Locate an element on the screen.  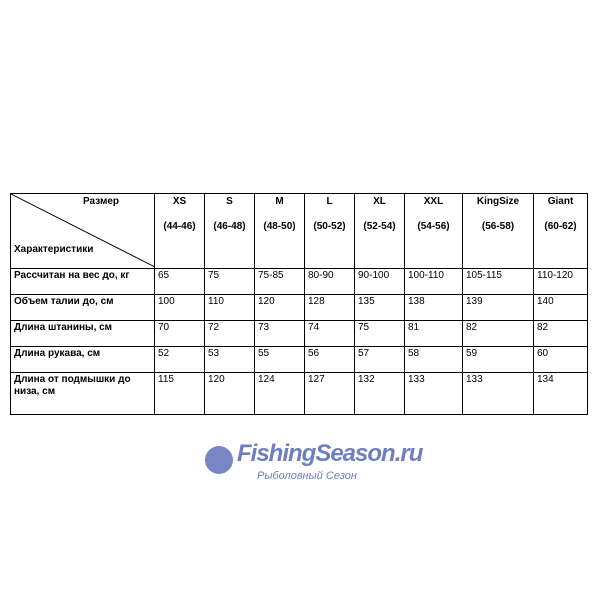
size-heading: Размер is located at coordinates (101, 201).